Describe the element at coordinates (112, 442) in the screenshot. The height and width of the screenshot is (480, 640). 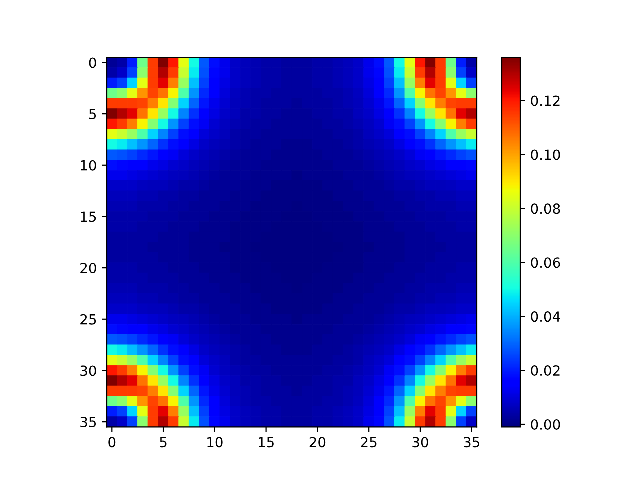
I see `x-tick-label: 0` at that location.